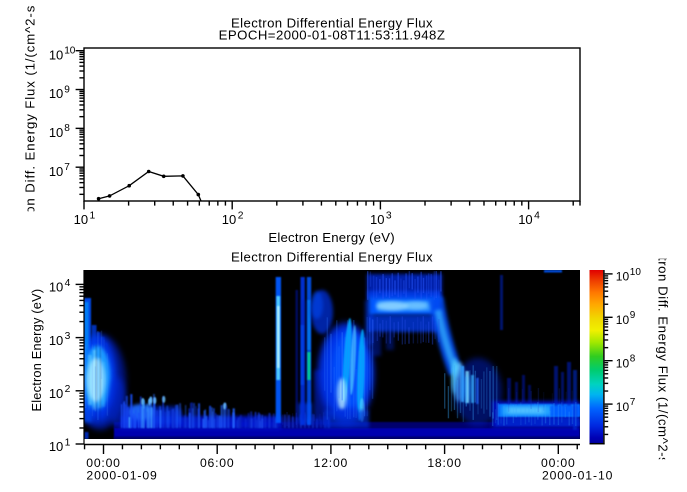 The image size is (687, 492). I want to click on svg-text:on Diff. Energy Flux (1/(cm^2-: on Diff. Energy Flux (1/(cm^2-s, so click(30, 109).